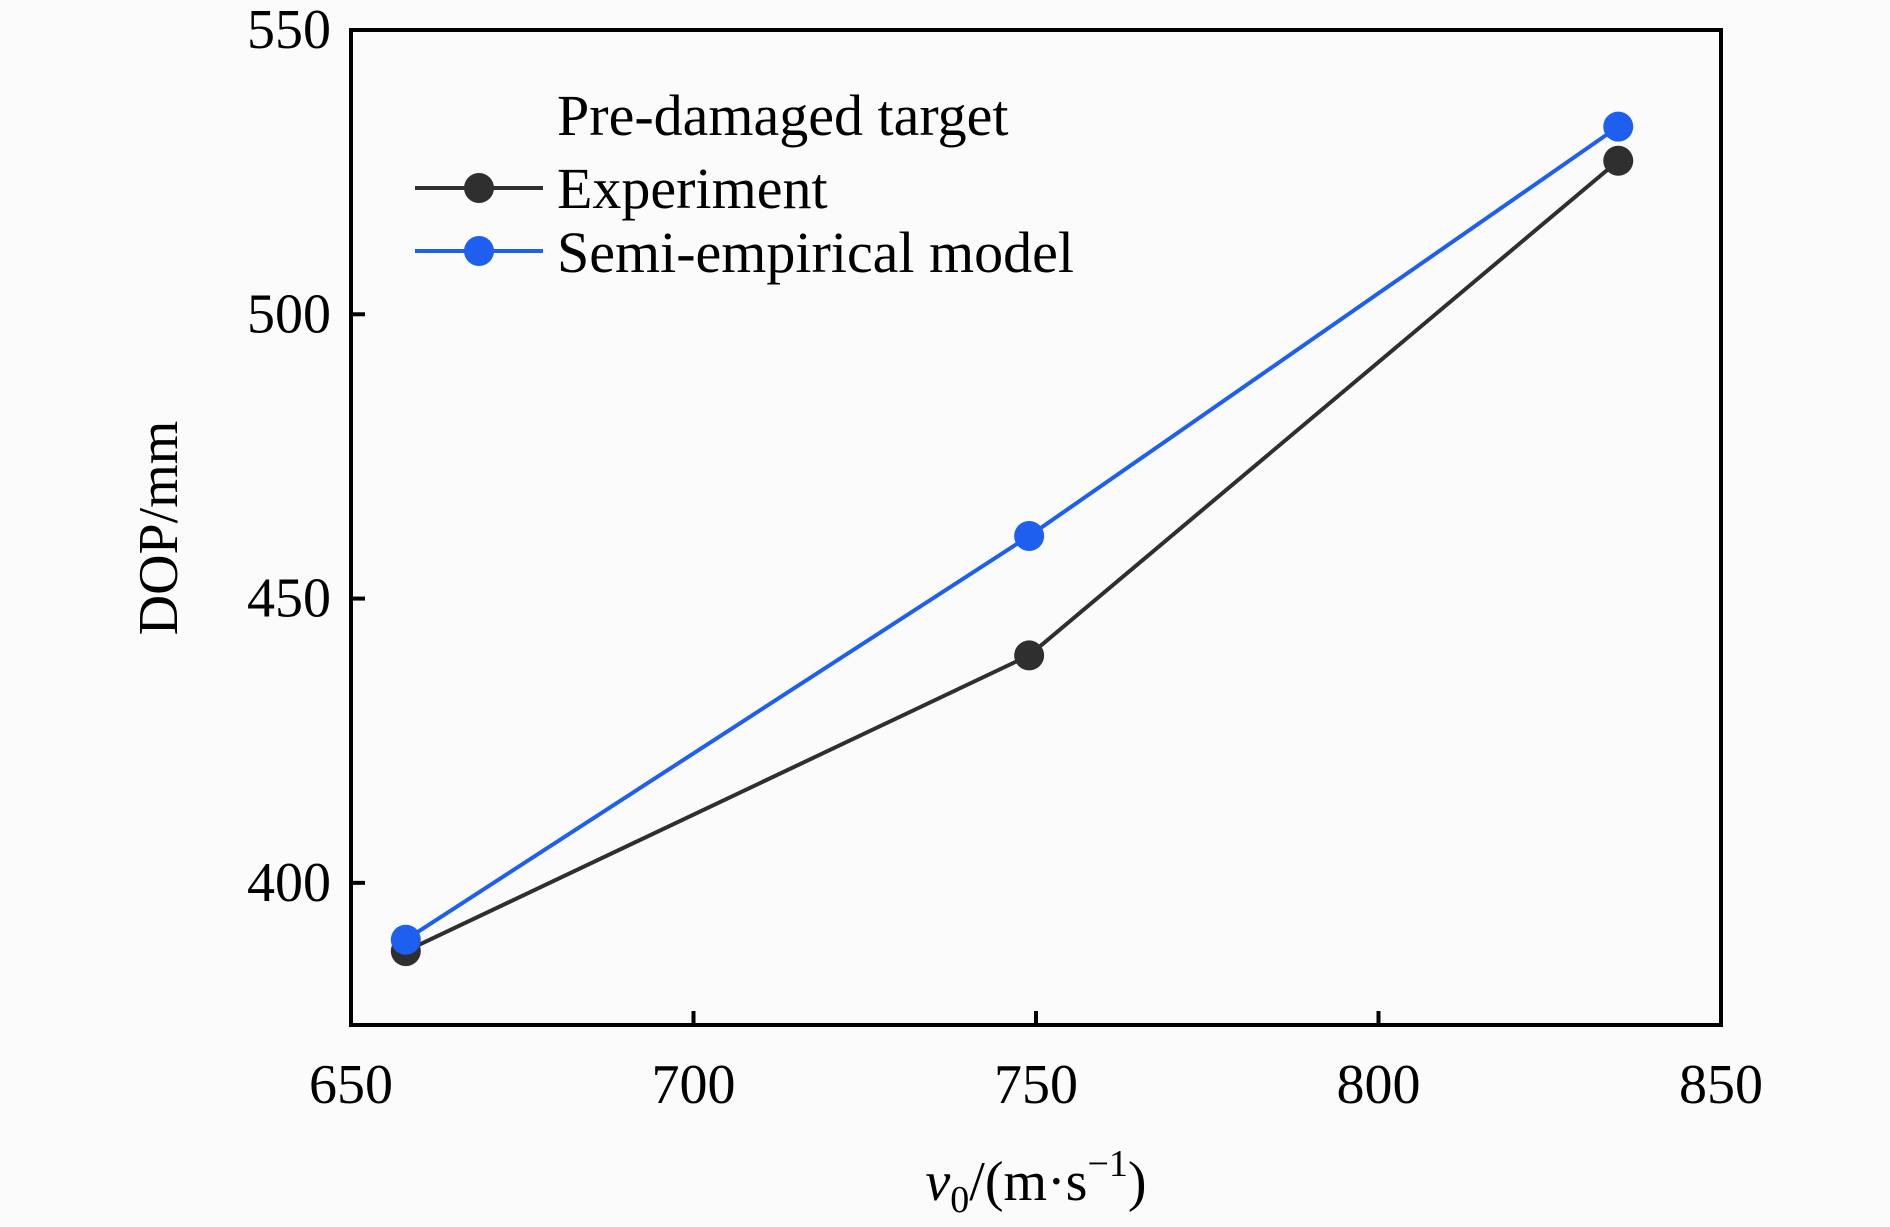 Image resolution: width=1890 pixels, height=1227 pixels. Describe the element at coordinates (351, 1085) in the screenshot. I see `x-tick-label-650: 650` at that location.